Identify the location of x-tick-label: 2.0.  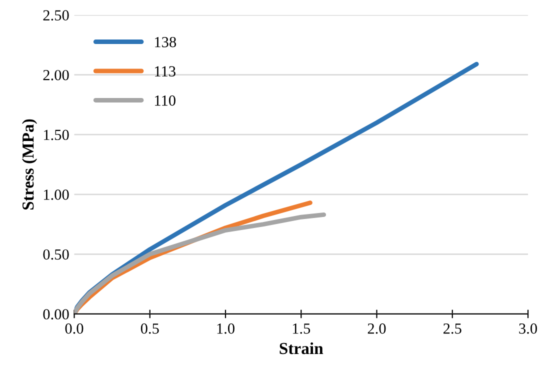
(377, 328).